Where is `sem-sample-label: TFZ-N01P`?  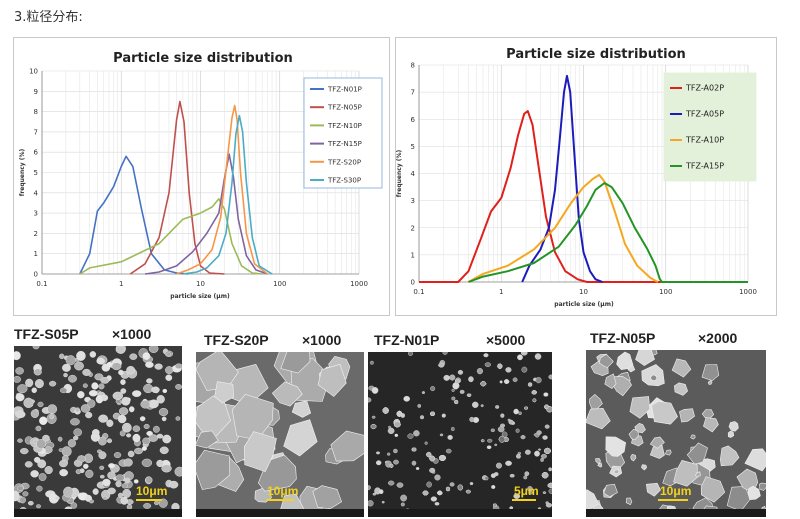
sem-sample-label: TFZ-N01P is located at coordinates (407, 340).